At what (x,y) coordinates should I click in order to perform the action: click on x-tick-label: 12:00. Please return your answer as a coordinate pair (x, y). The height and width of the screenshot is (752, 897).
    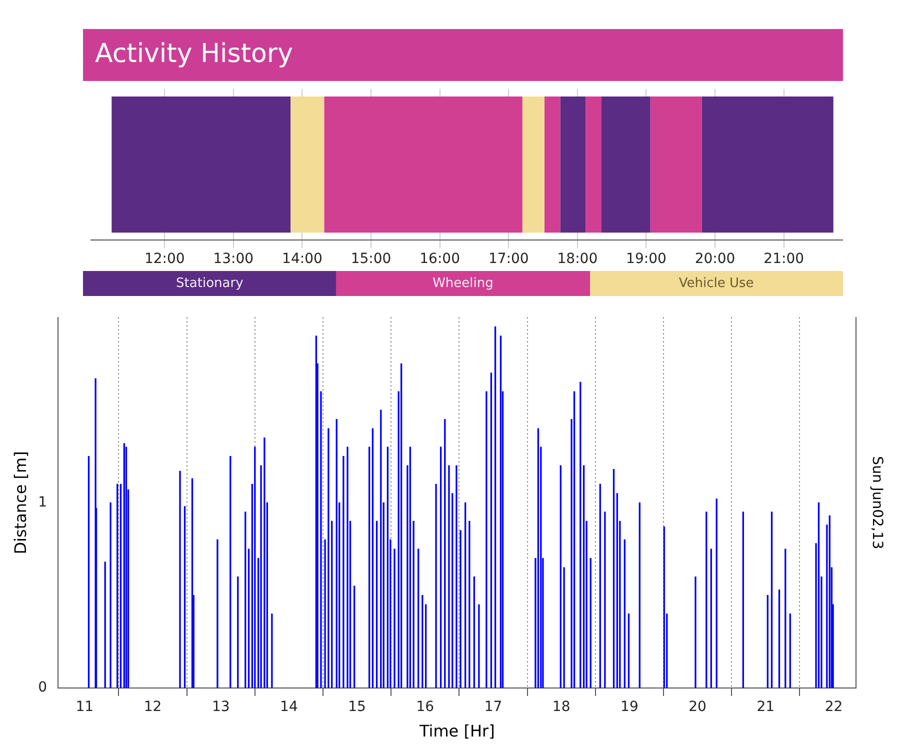
    Looking at the image, I should click on (164, 259).